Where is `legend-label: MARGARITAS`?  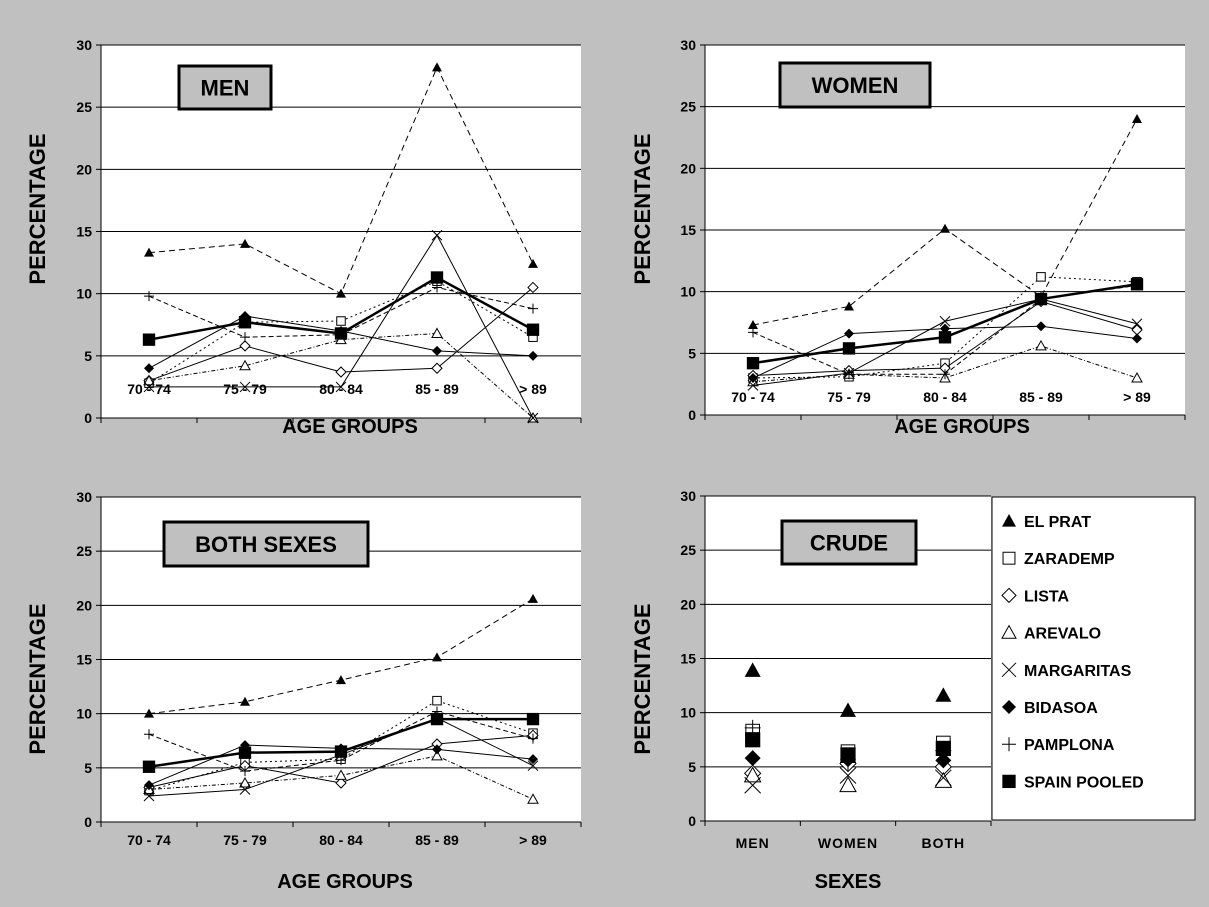
legend-label: MARGARITAS is located at coordinates (1078, 671).